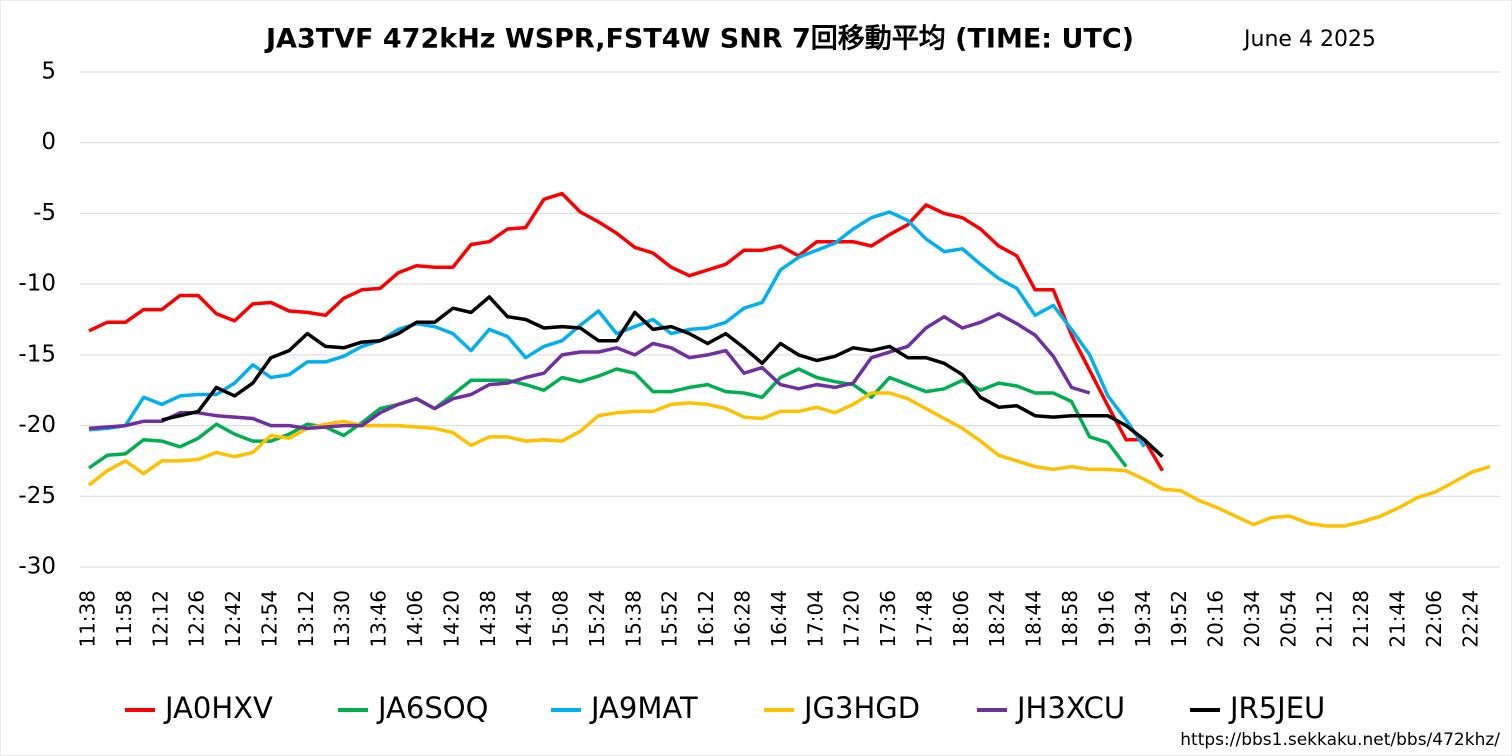 The width and height of the screenshot is (1512, 756). Describe the element at coordinates (815, 619) in the screenshot. I see `x-tick-label: 17:04` at that location.